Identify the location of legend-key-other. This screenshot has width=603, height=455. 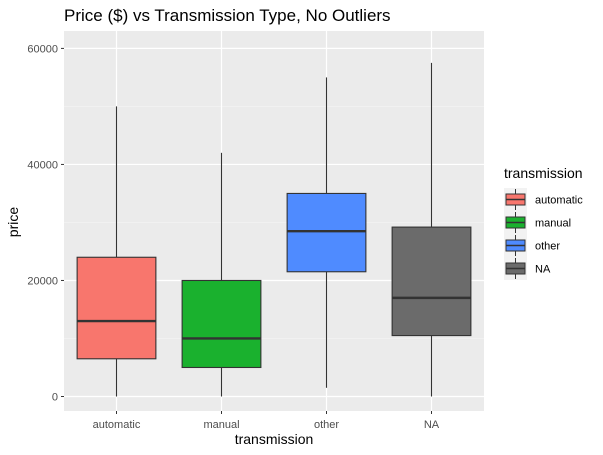
(515, 245).